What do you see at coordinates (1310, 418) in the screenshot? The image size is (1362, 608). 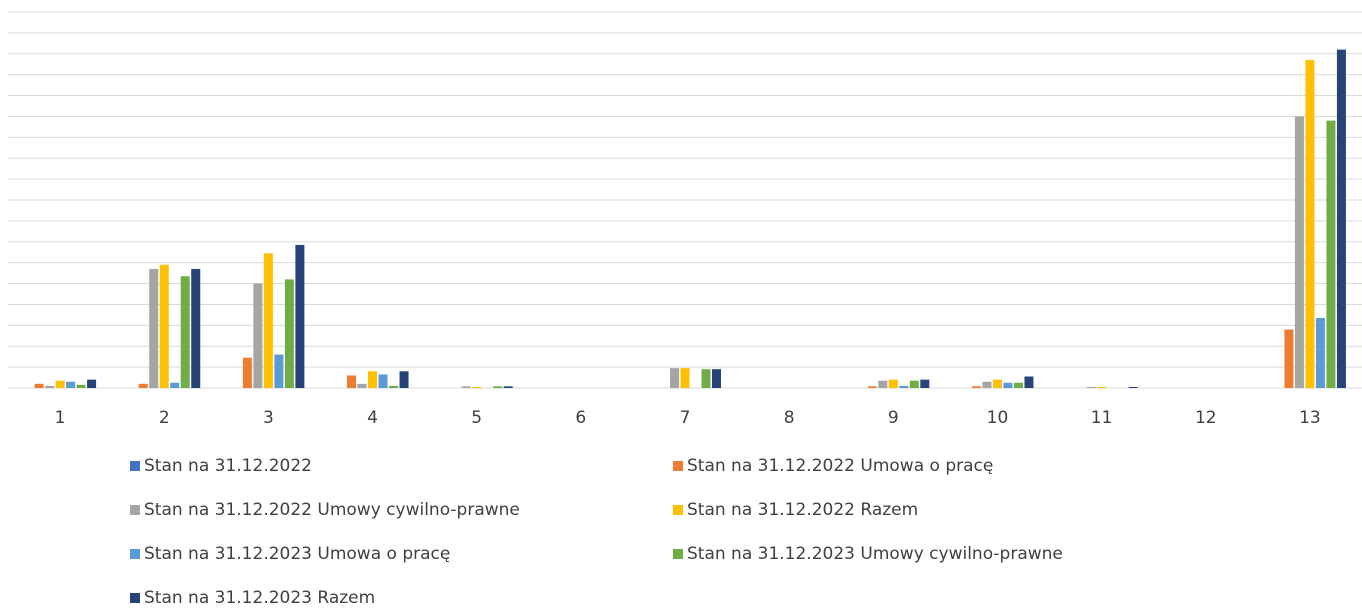 I see `x-tick-label: 13` at bounding box center [1310, 418].